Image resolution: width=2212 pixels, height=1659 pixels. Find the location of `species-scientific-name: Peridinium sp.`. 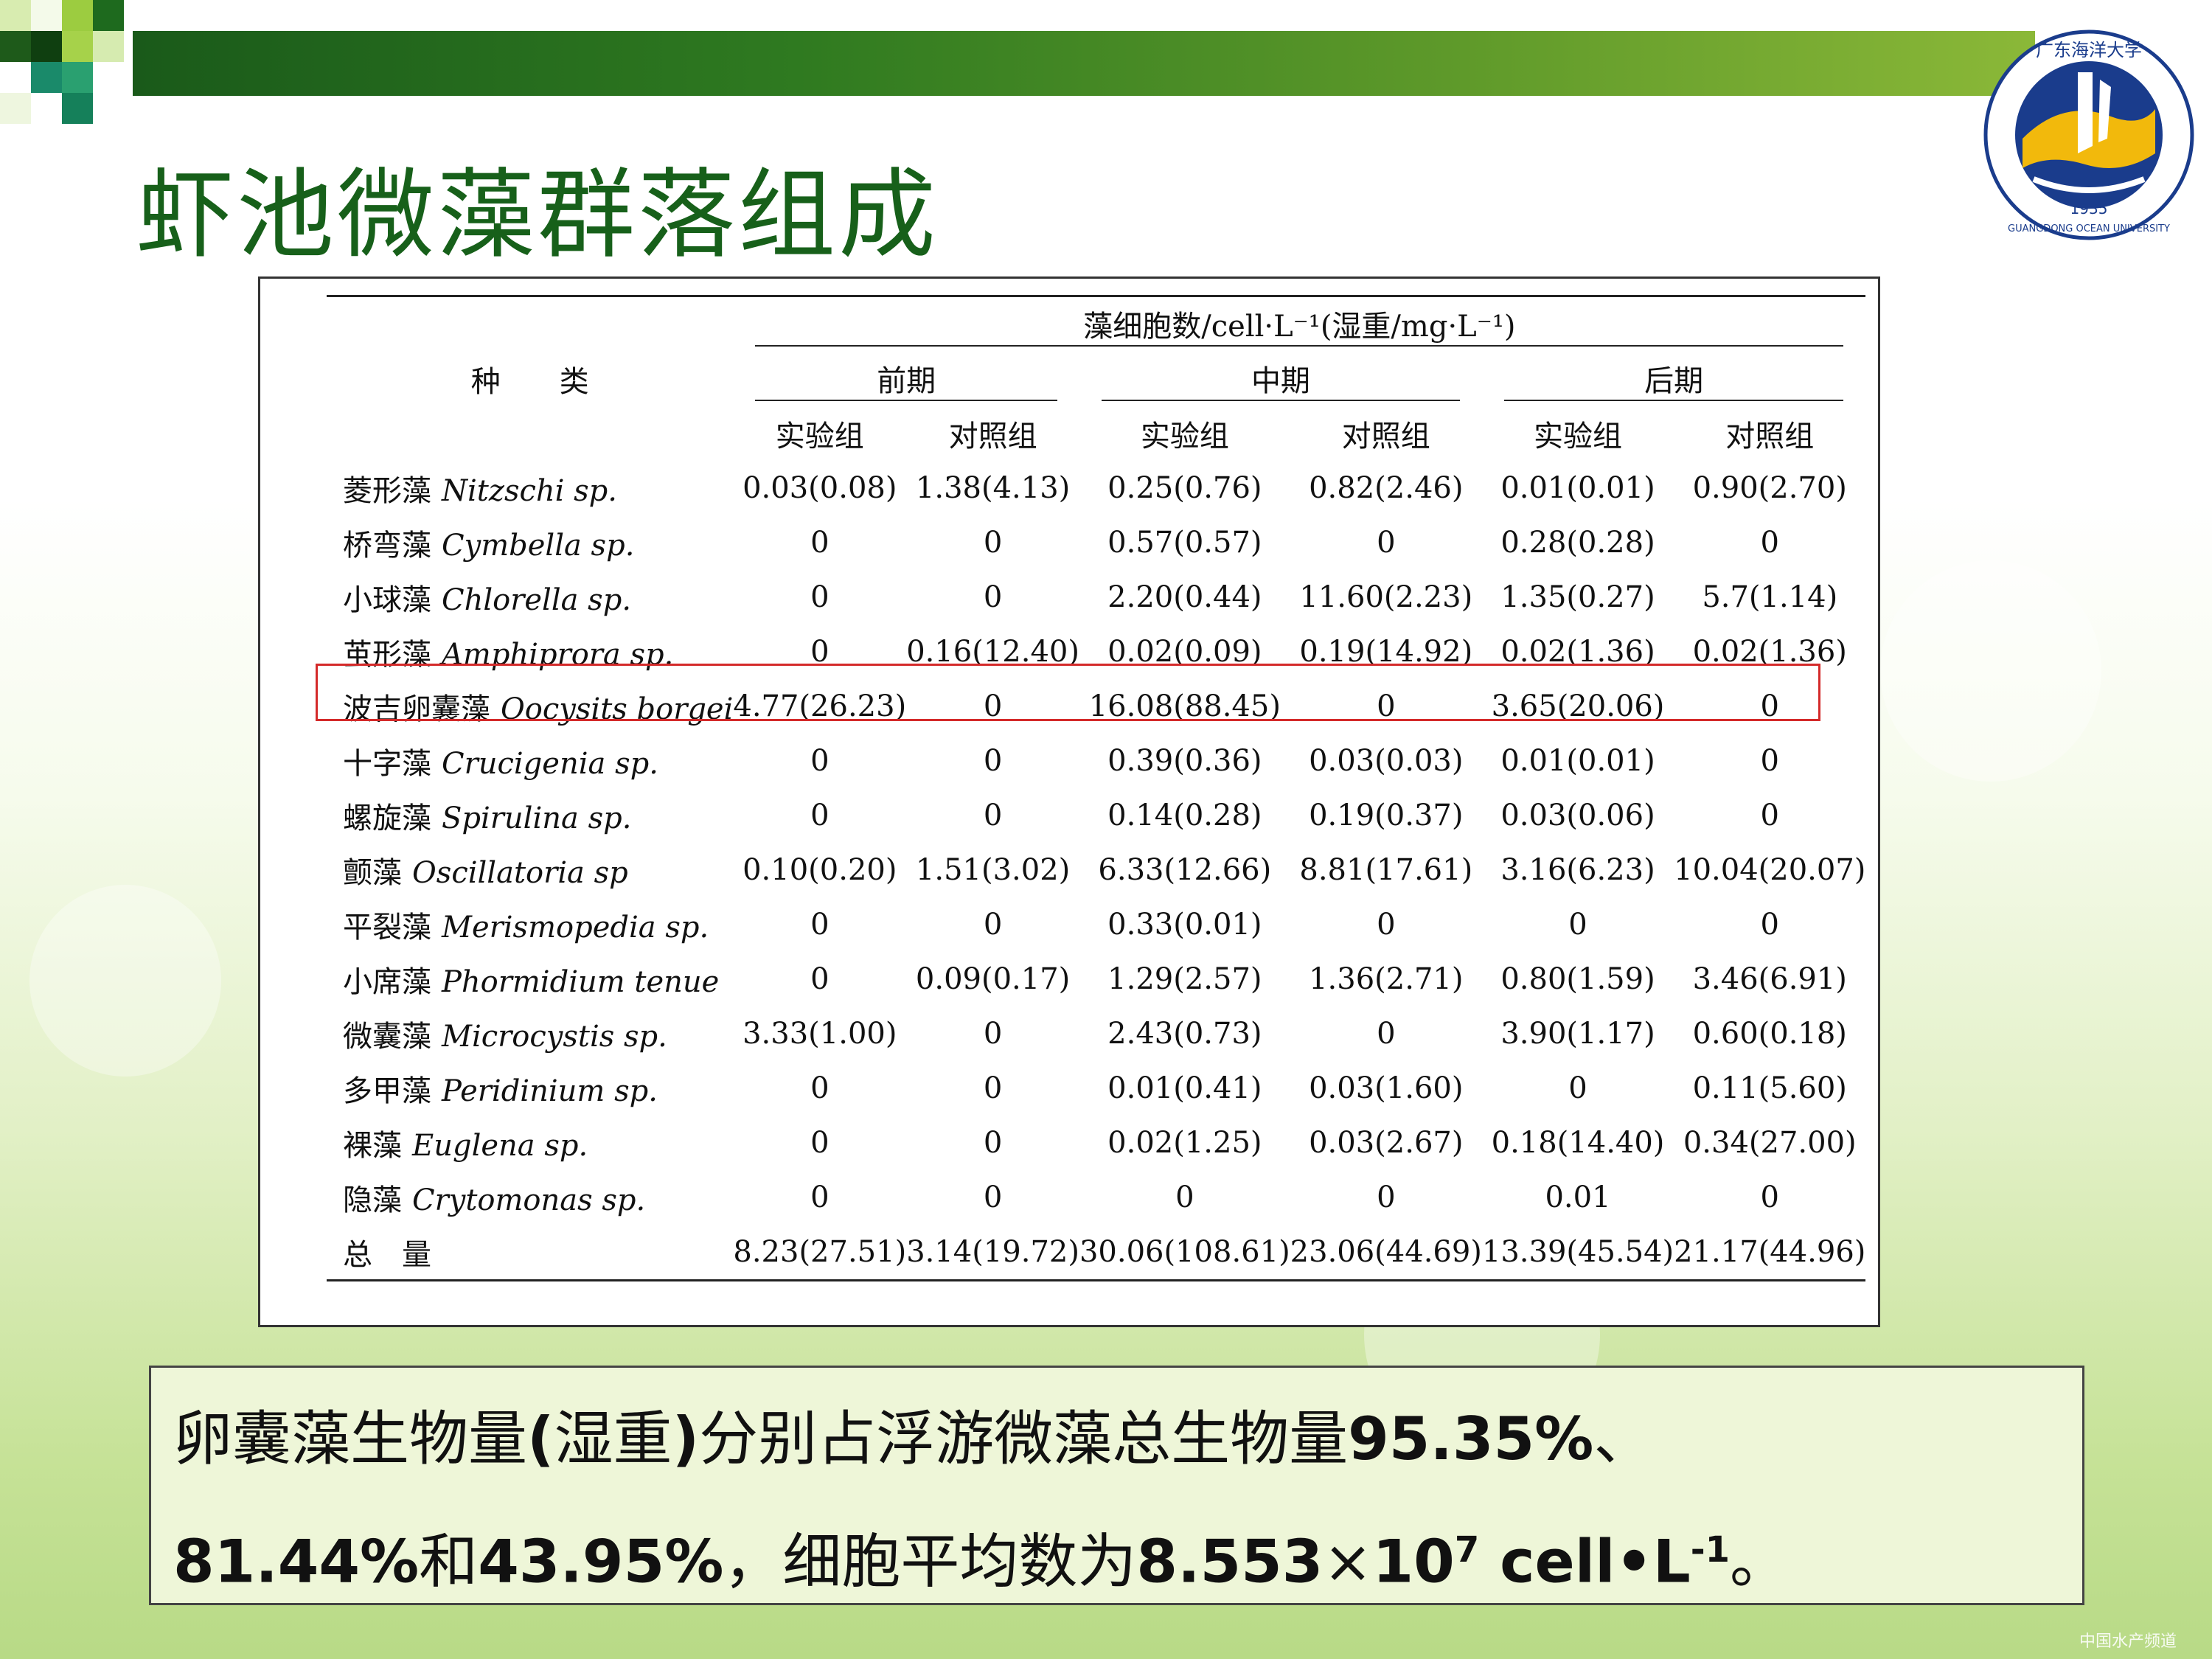

species-scientific-name: Peridinium sp. is located at coordinates (550, 1091).